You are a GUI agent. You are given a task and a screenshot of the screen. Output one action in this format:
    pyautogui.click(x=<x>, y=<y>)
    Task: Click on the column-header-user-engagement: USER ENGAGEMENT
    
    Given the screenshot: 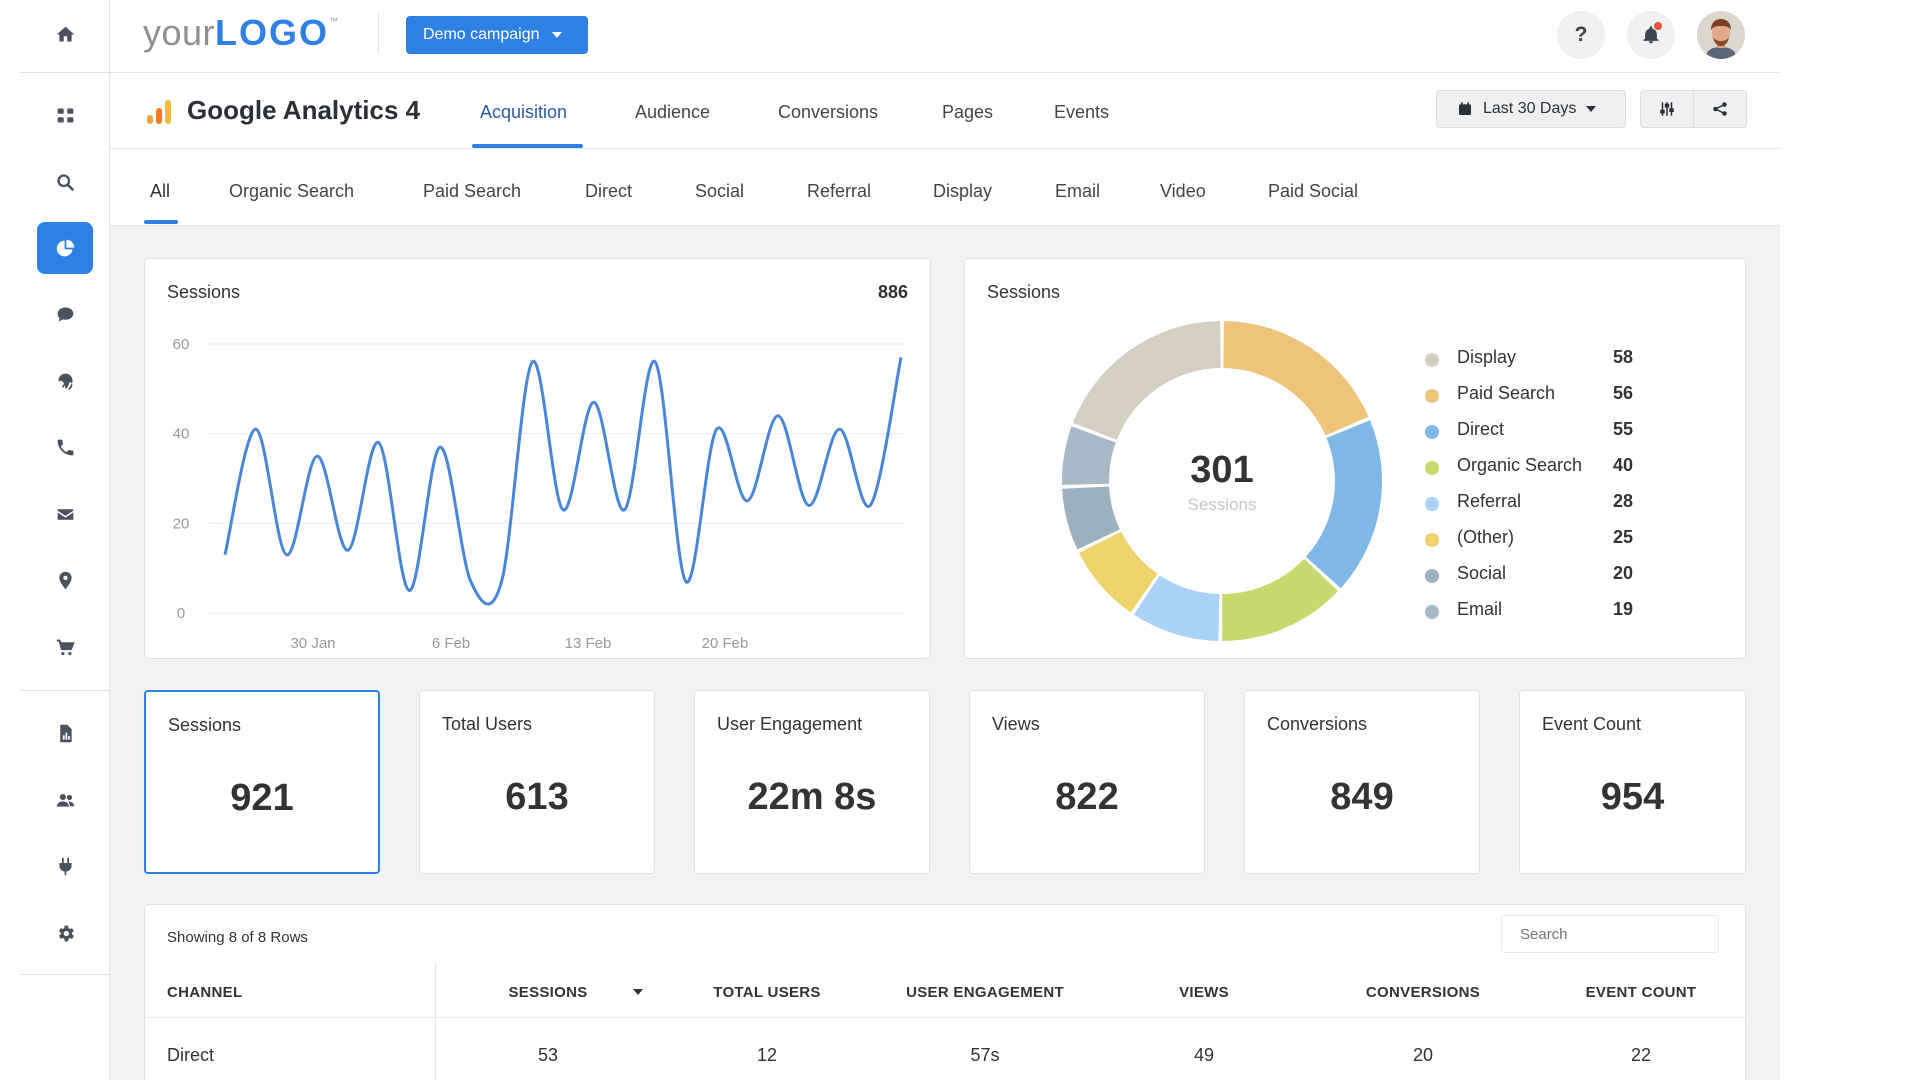 What is the action you would take?
    pyautogui.click(x=985, y=992)
    